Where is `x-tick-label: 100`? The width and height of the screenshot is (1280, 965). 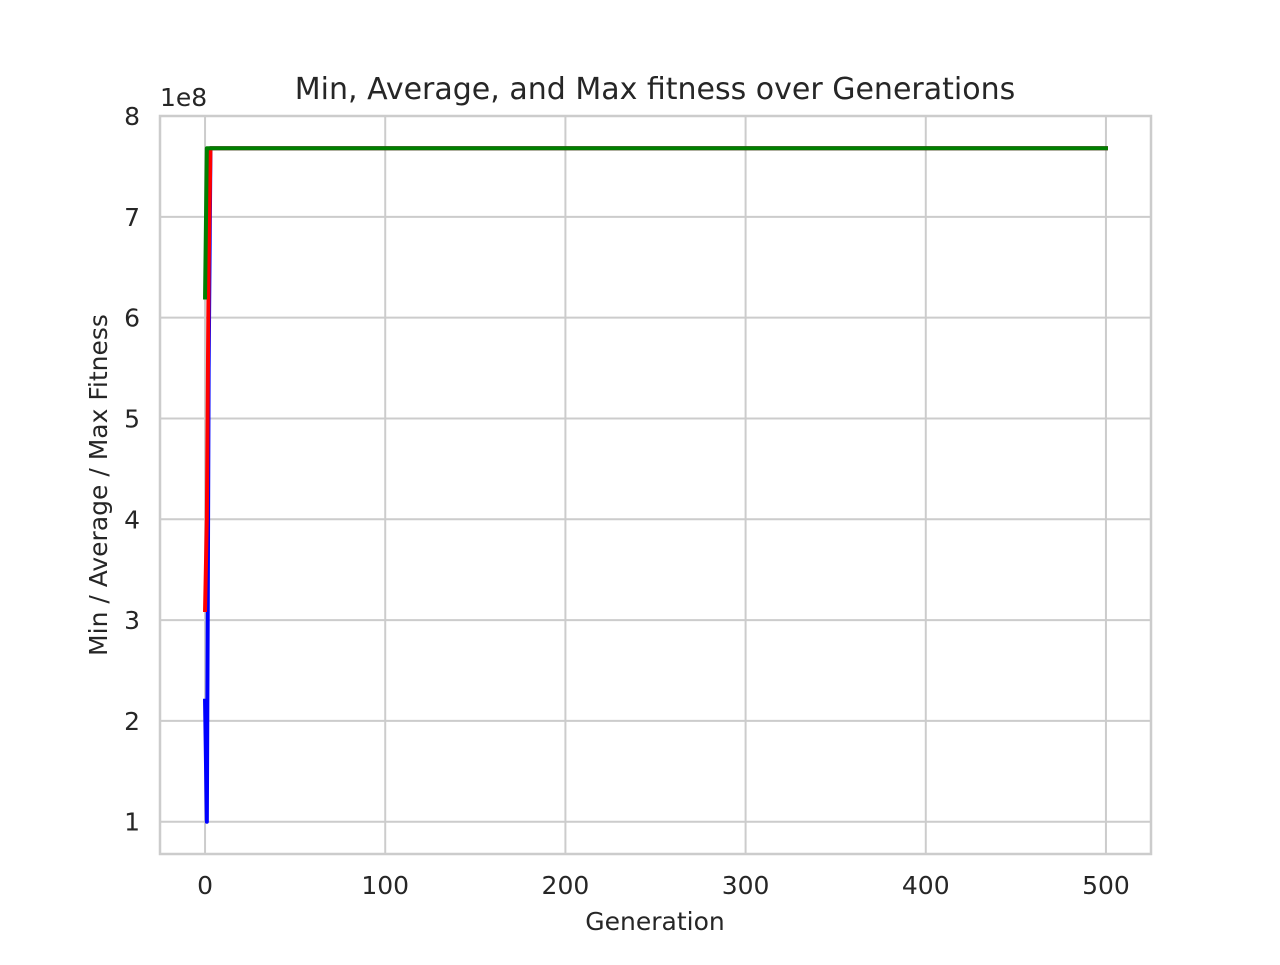
x-tick-label: 100 is located at coordinates (385, 885).